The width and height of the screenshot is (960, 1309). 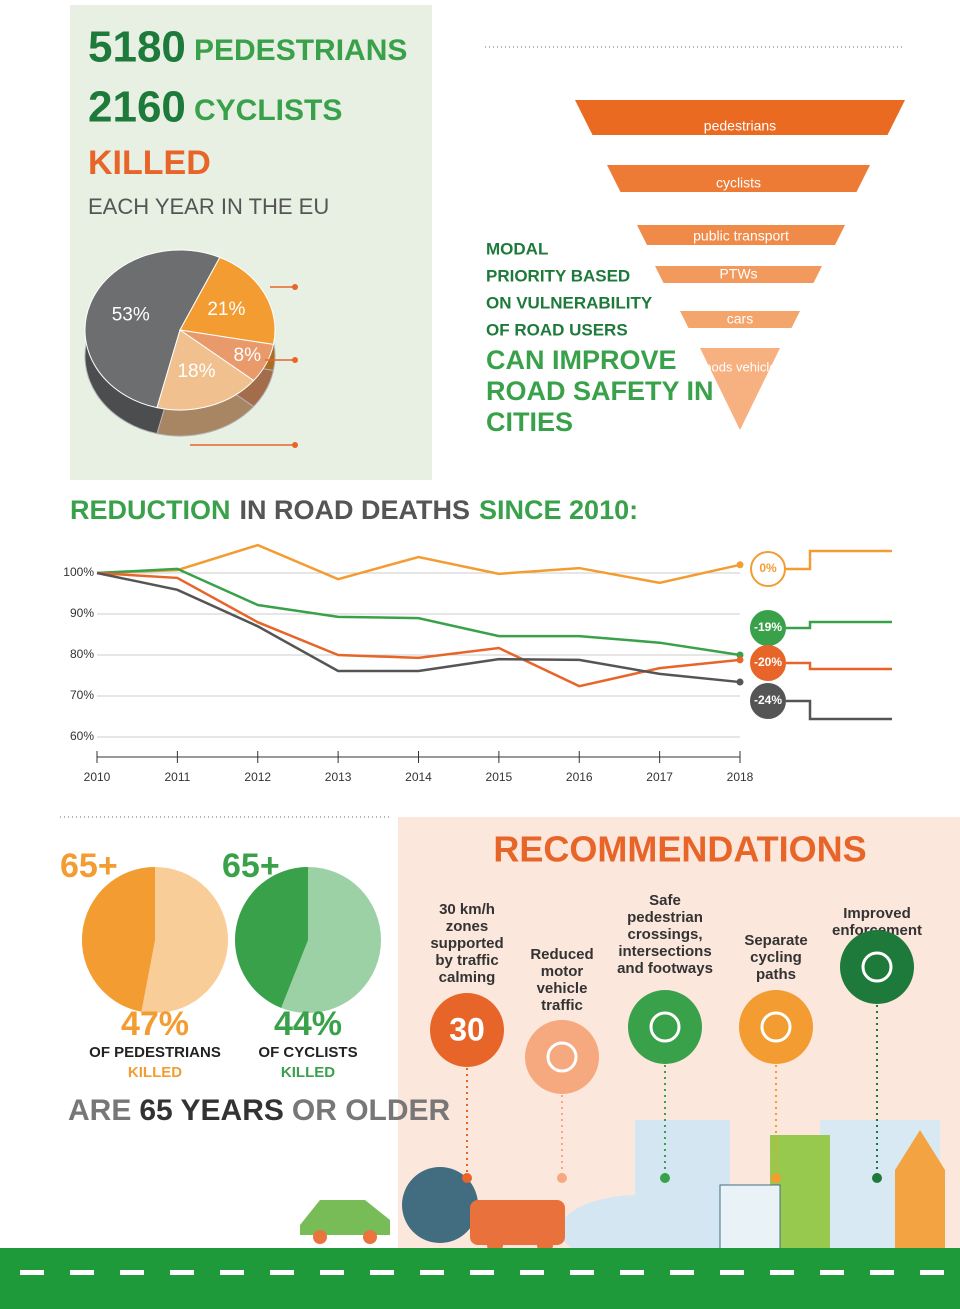 I want to click on killed: KILLED, so click(x=149, y=163).